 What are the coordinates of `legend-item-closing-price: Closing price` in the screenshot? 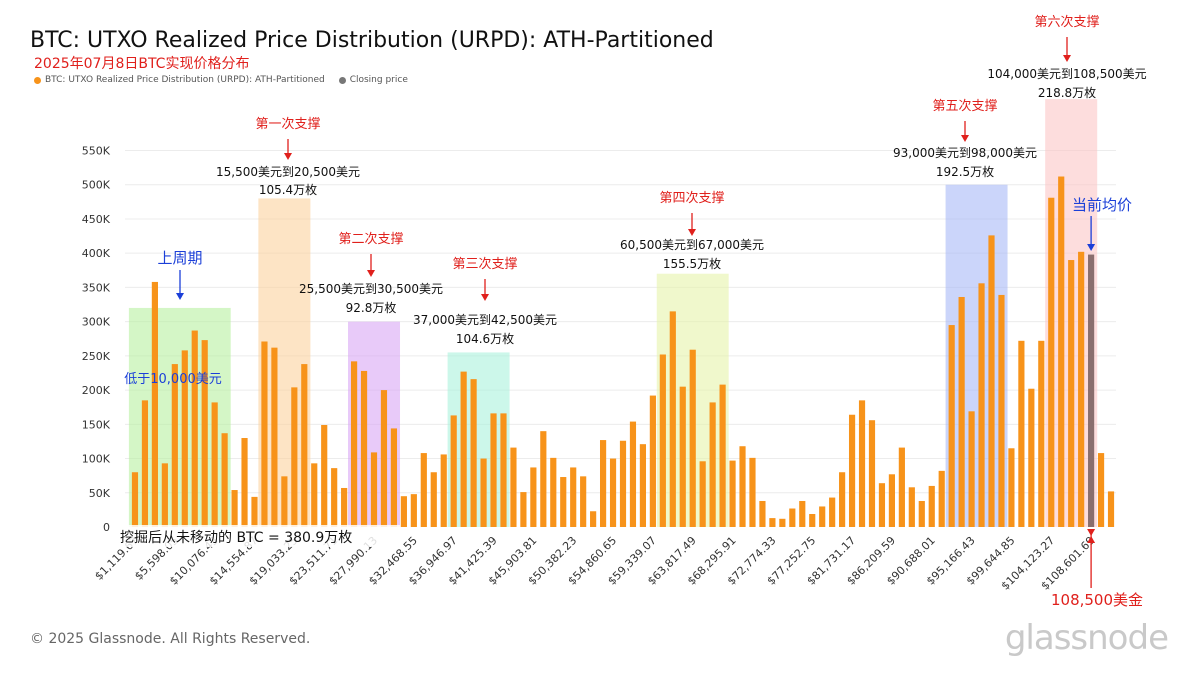 It's located at (373, 80).